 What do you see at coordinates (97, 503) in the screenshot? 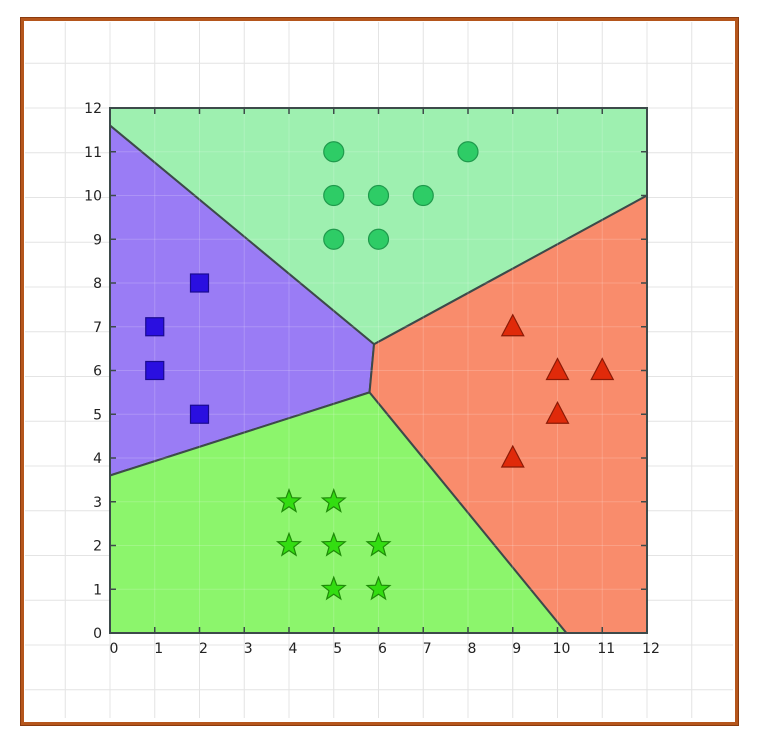
I see `y-tick-label: 3` at bounding box center [97, 503].